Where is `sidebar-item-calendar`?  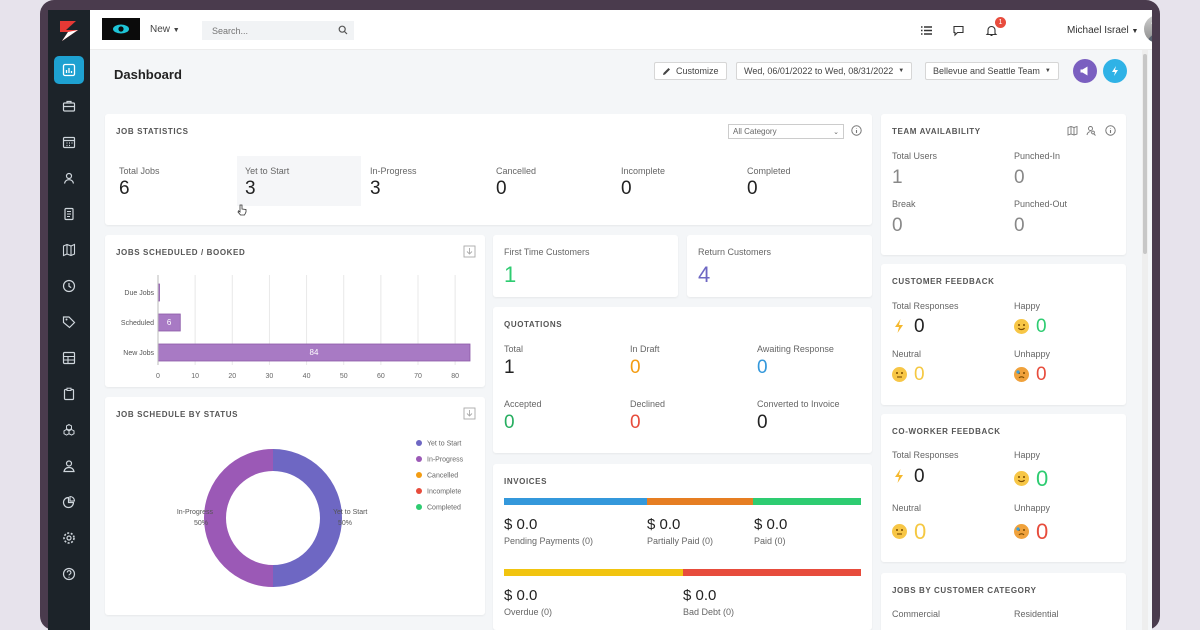
sidebar-item-calendar is located at coordinates (69, 142).